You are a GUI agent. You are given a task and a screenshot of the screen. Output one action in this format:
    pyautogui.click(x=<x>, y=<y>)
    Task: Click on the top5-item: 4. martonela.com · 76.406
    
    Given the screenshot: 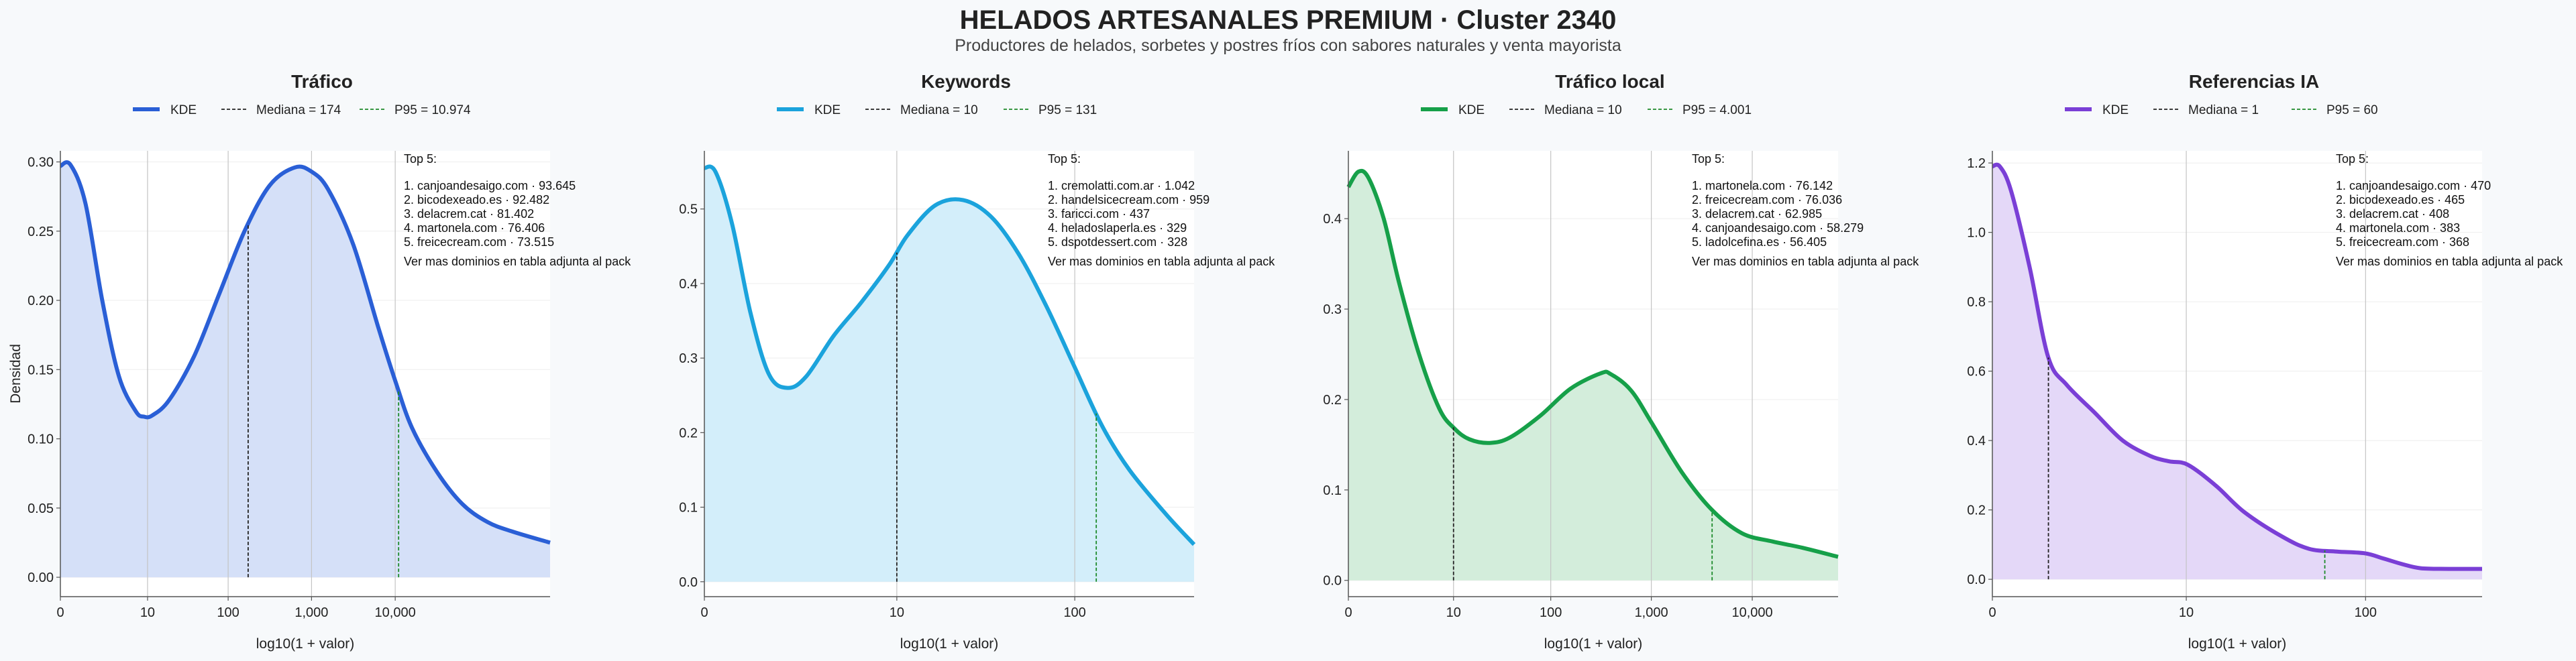 What is the action you would take?
    pyautogui.click(x=474, y=228)
    